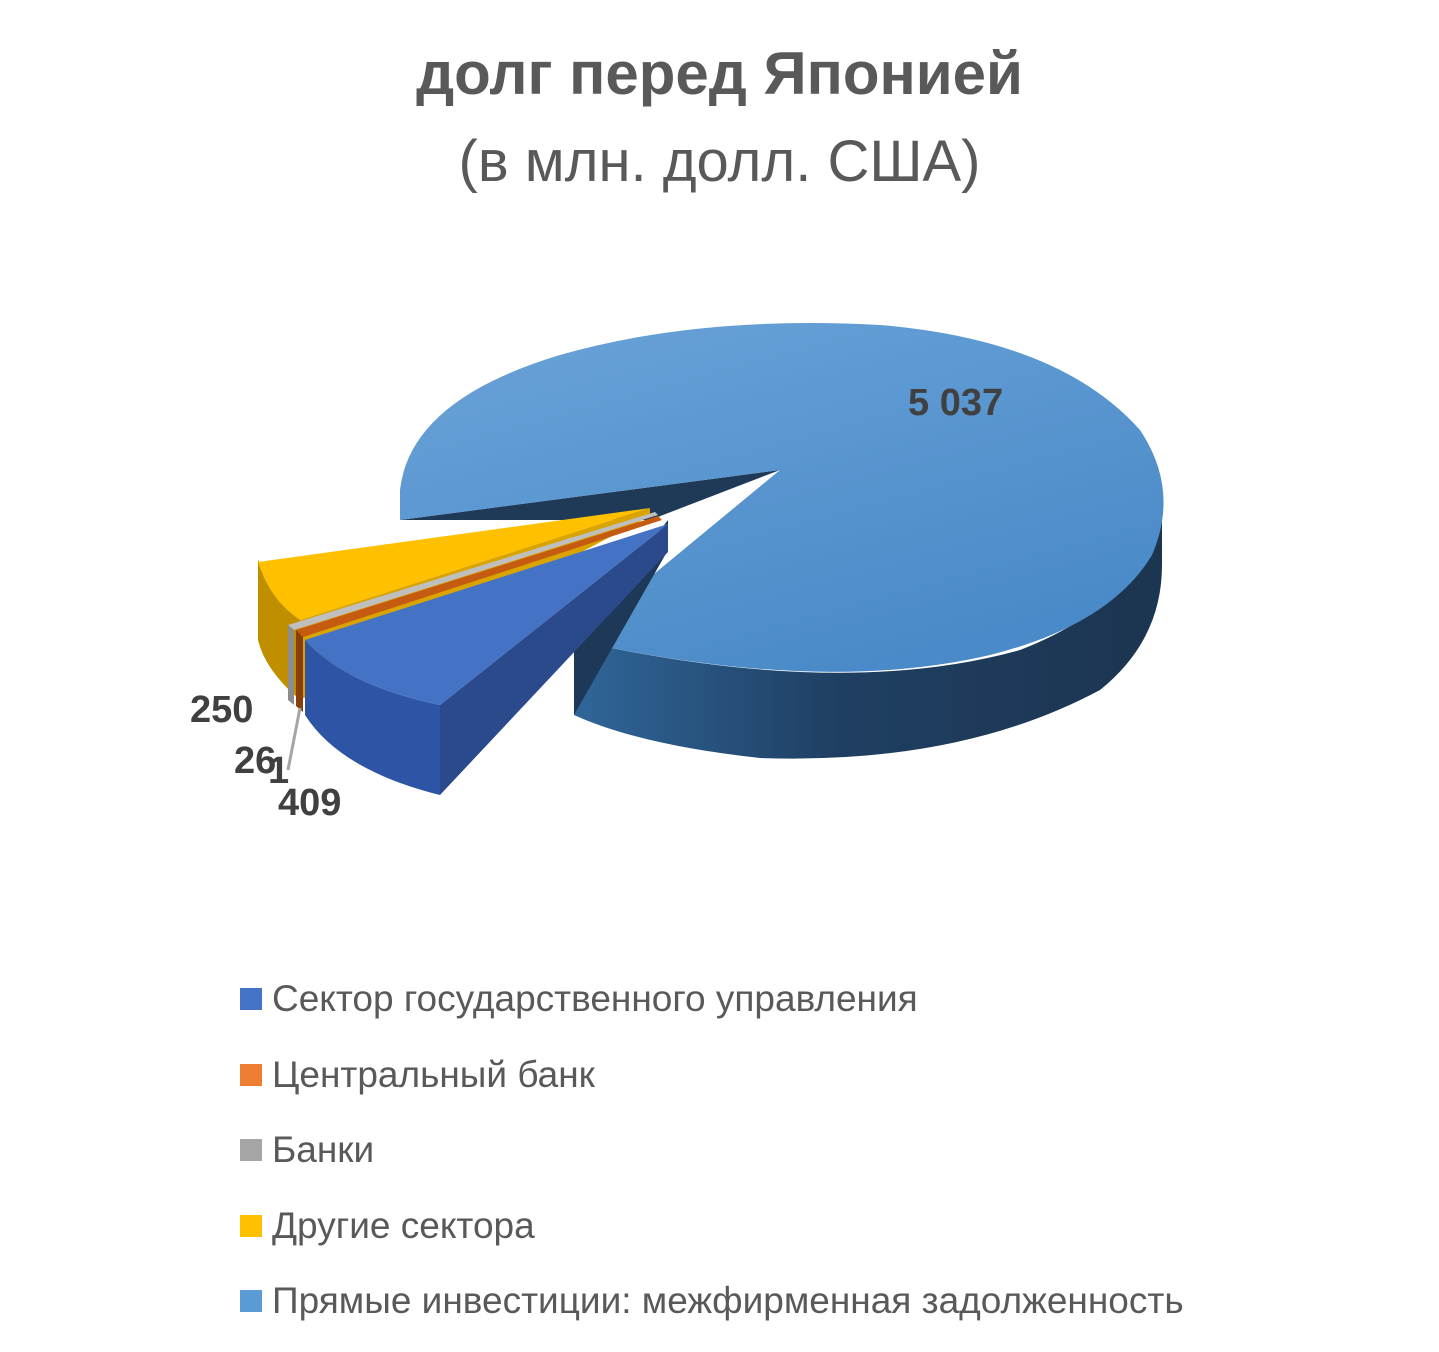  What do you see at coordinates (309, 803) in the screenshot?
I see `data-label: 409` at bounding box center [309, 803].